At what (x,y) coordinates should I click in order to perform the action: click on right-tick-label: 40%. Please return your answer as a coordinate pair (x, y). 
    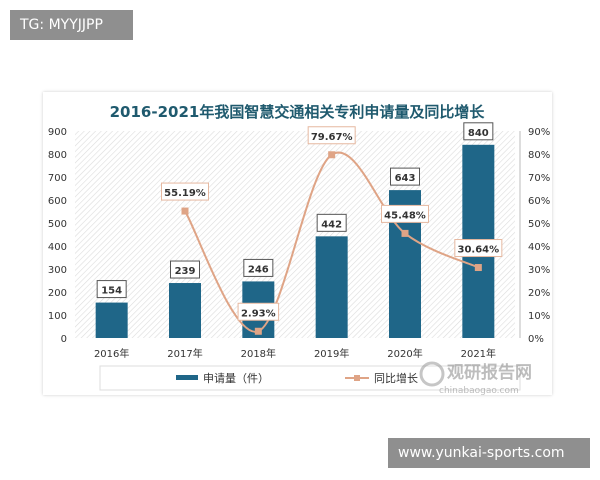
    Looking at the image, I should click on (539, 247).